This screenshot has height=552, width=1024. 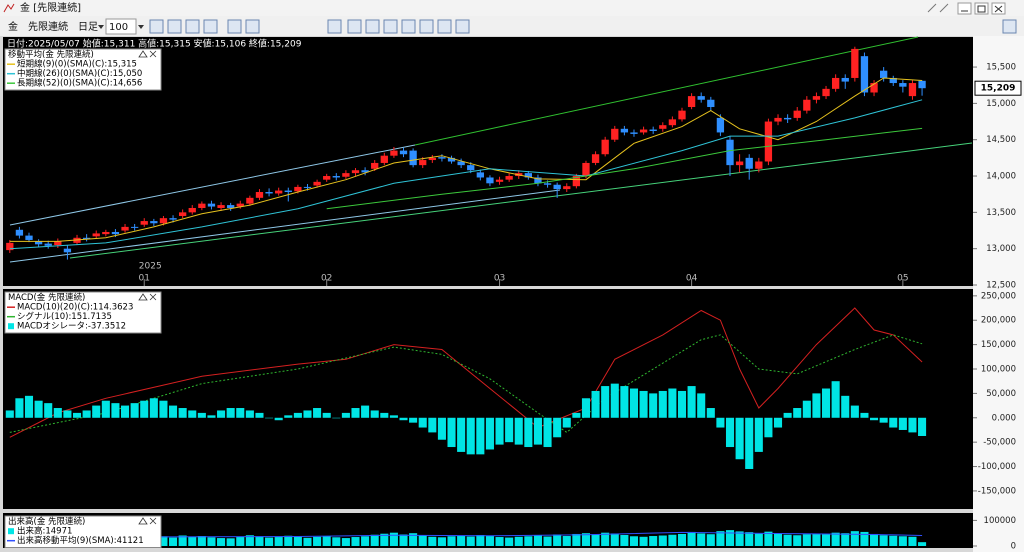 I want to click on period-dropdown, so click(x=101, y=27).